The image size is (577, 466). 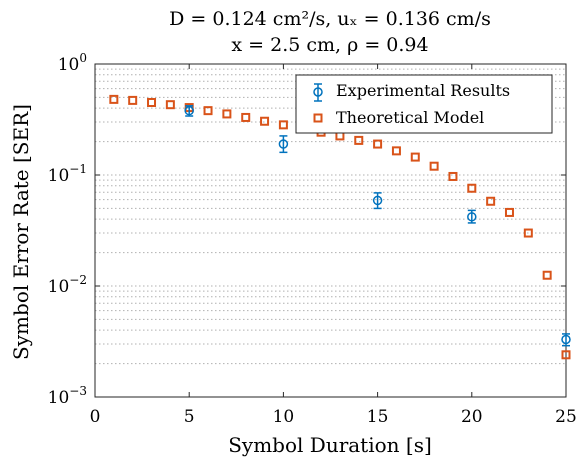 I want to click on legend-label-experimental: Experimental Results, so click(x=423, y=90).